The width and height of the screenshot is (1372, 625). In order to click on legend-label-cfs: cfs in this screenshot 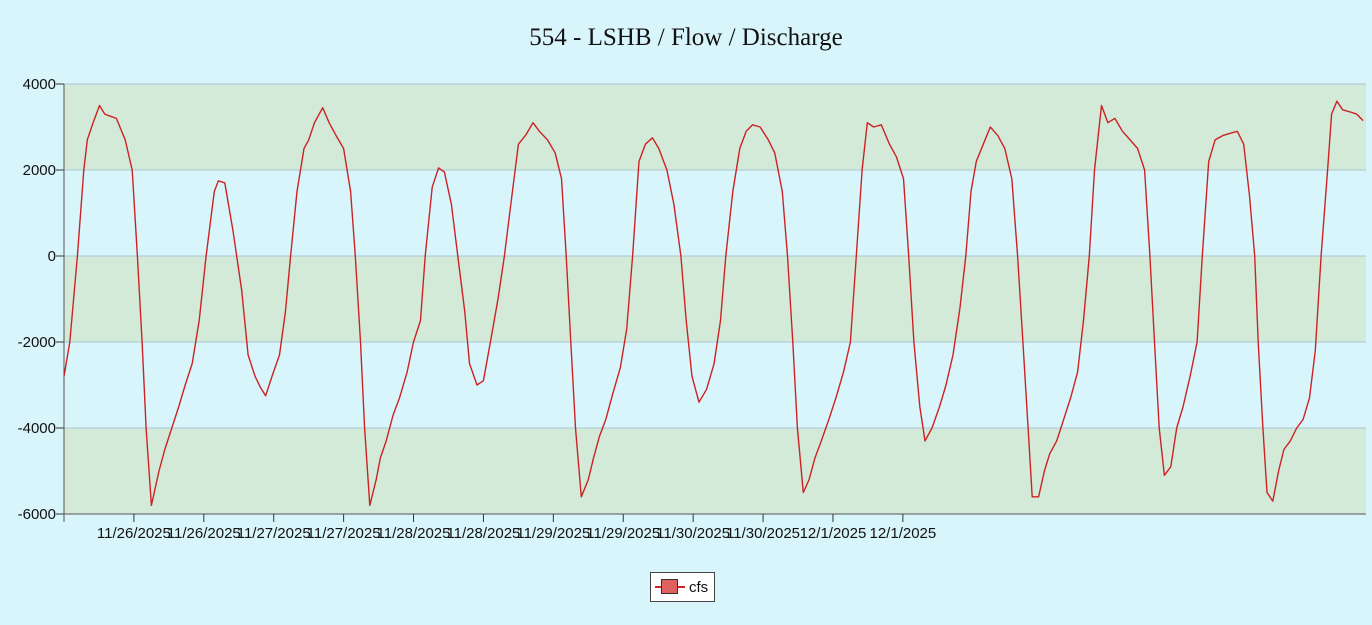, I will do `click(699, 587)`.